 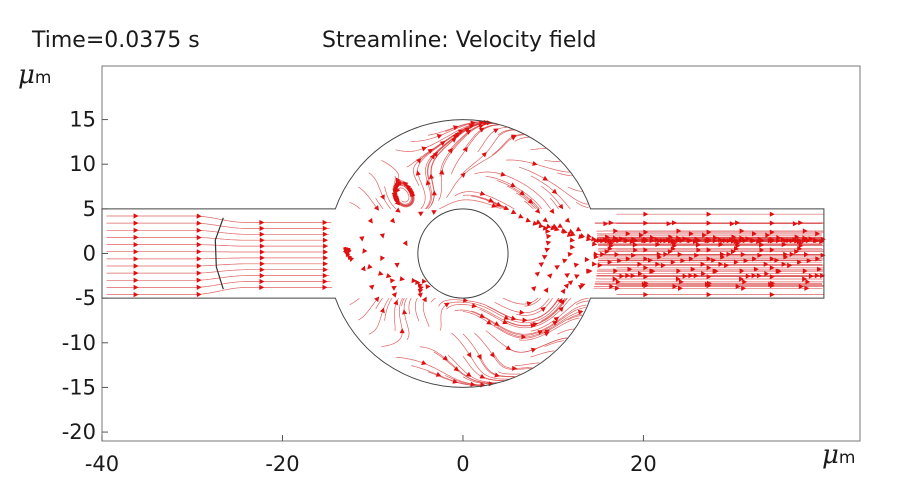 I want to click on y-axis-label-symbol: μ, so click(x=26, y=75).